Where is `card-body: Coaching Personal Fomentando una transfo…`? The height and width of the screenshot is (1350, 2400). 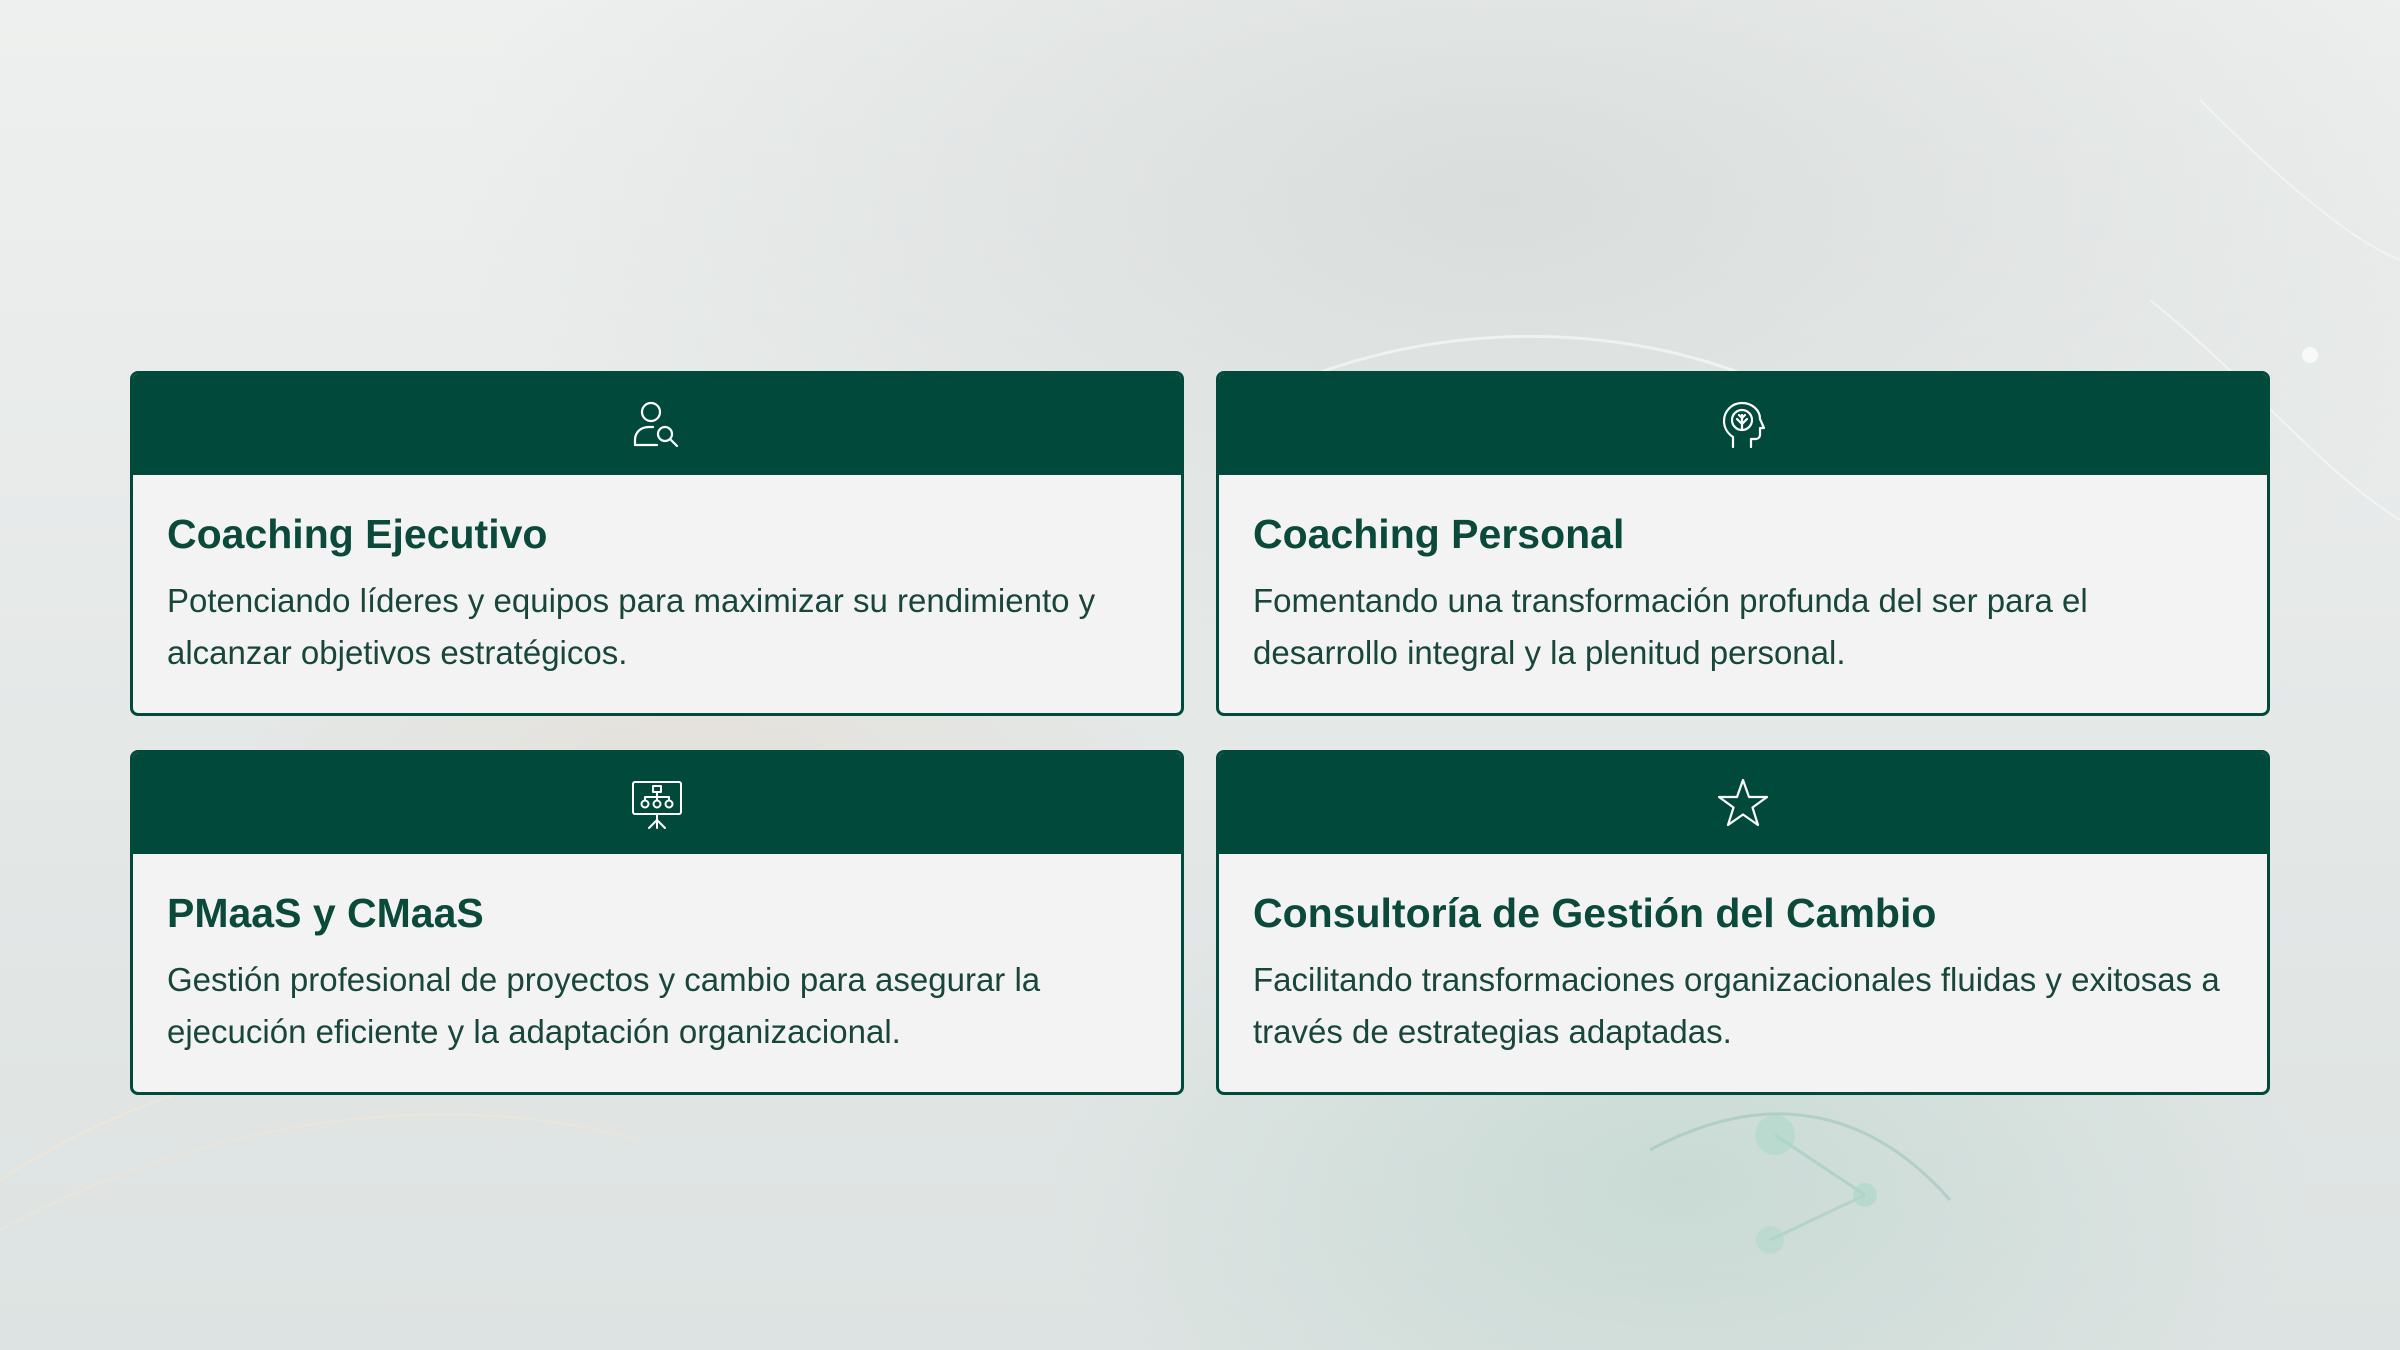 card-body: Coaching Personal Fomentando una transfo… is located at coordinates (1743, 577).